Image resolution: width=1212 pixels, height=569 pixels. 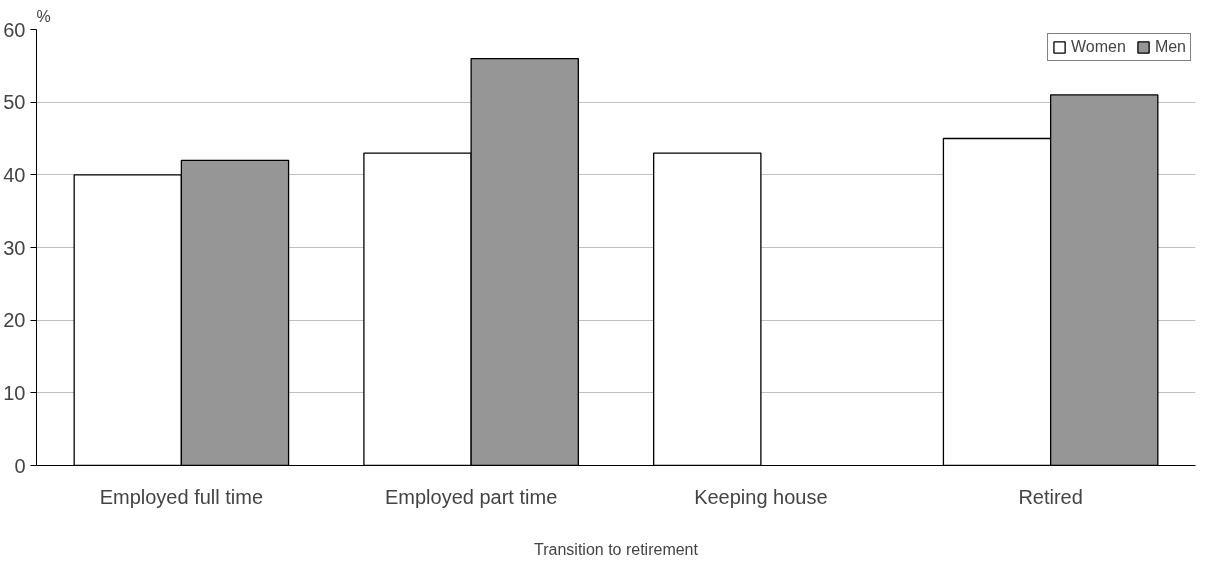 I want to click on y-tick-label: 50, so click(x=14, y=102).